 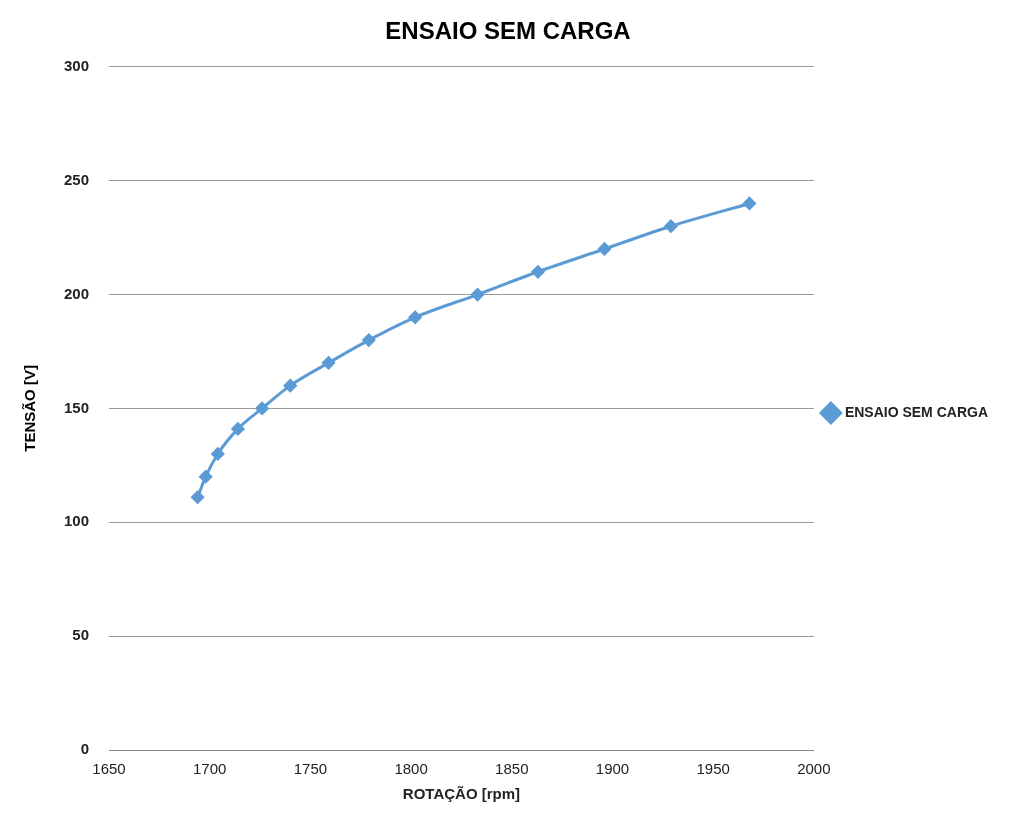 I want to click on y-tick-label: 100, so click(x=77, y=521).